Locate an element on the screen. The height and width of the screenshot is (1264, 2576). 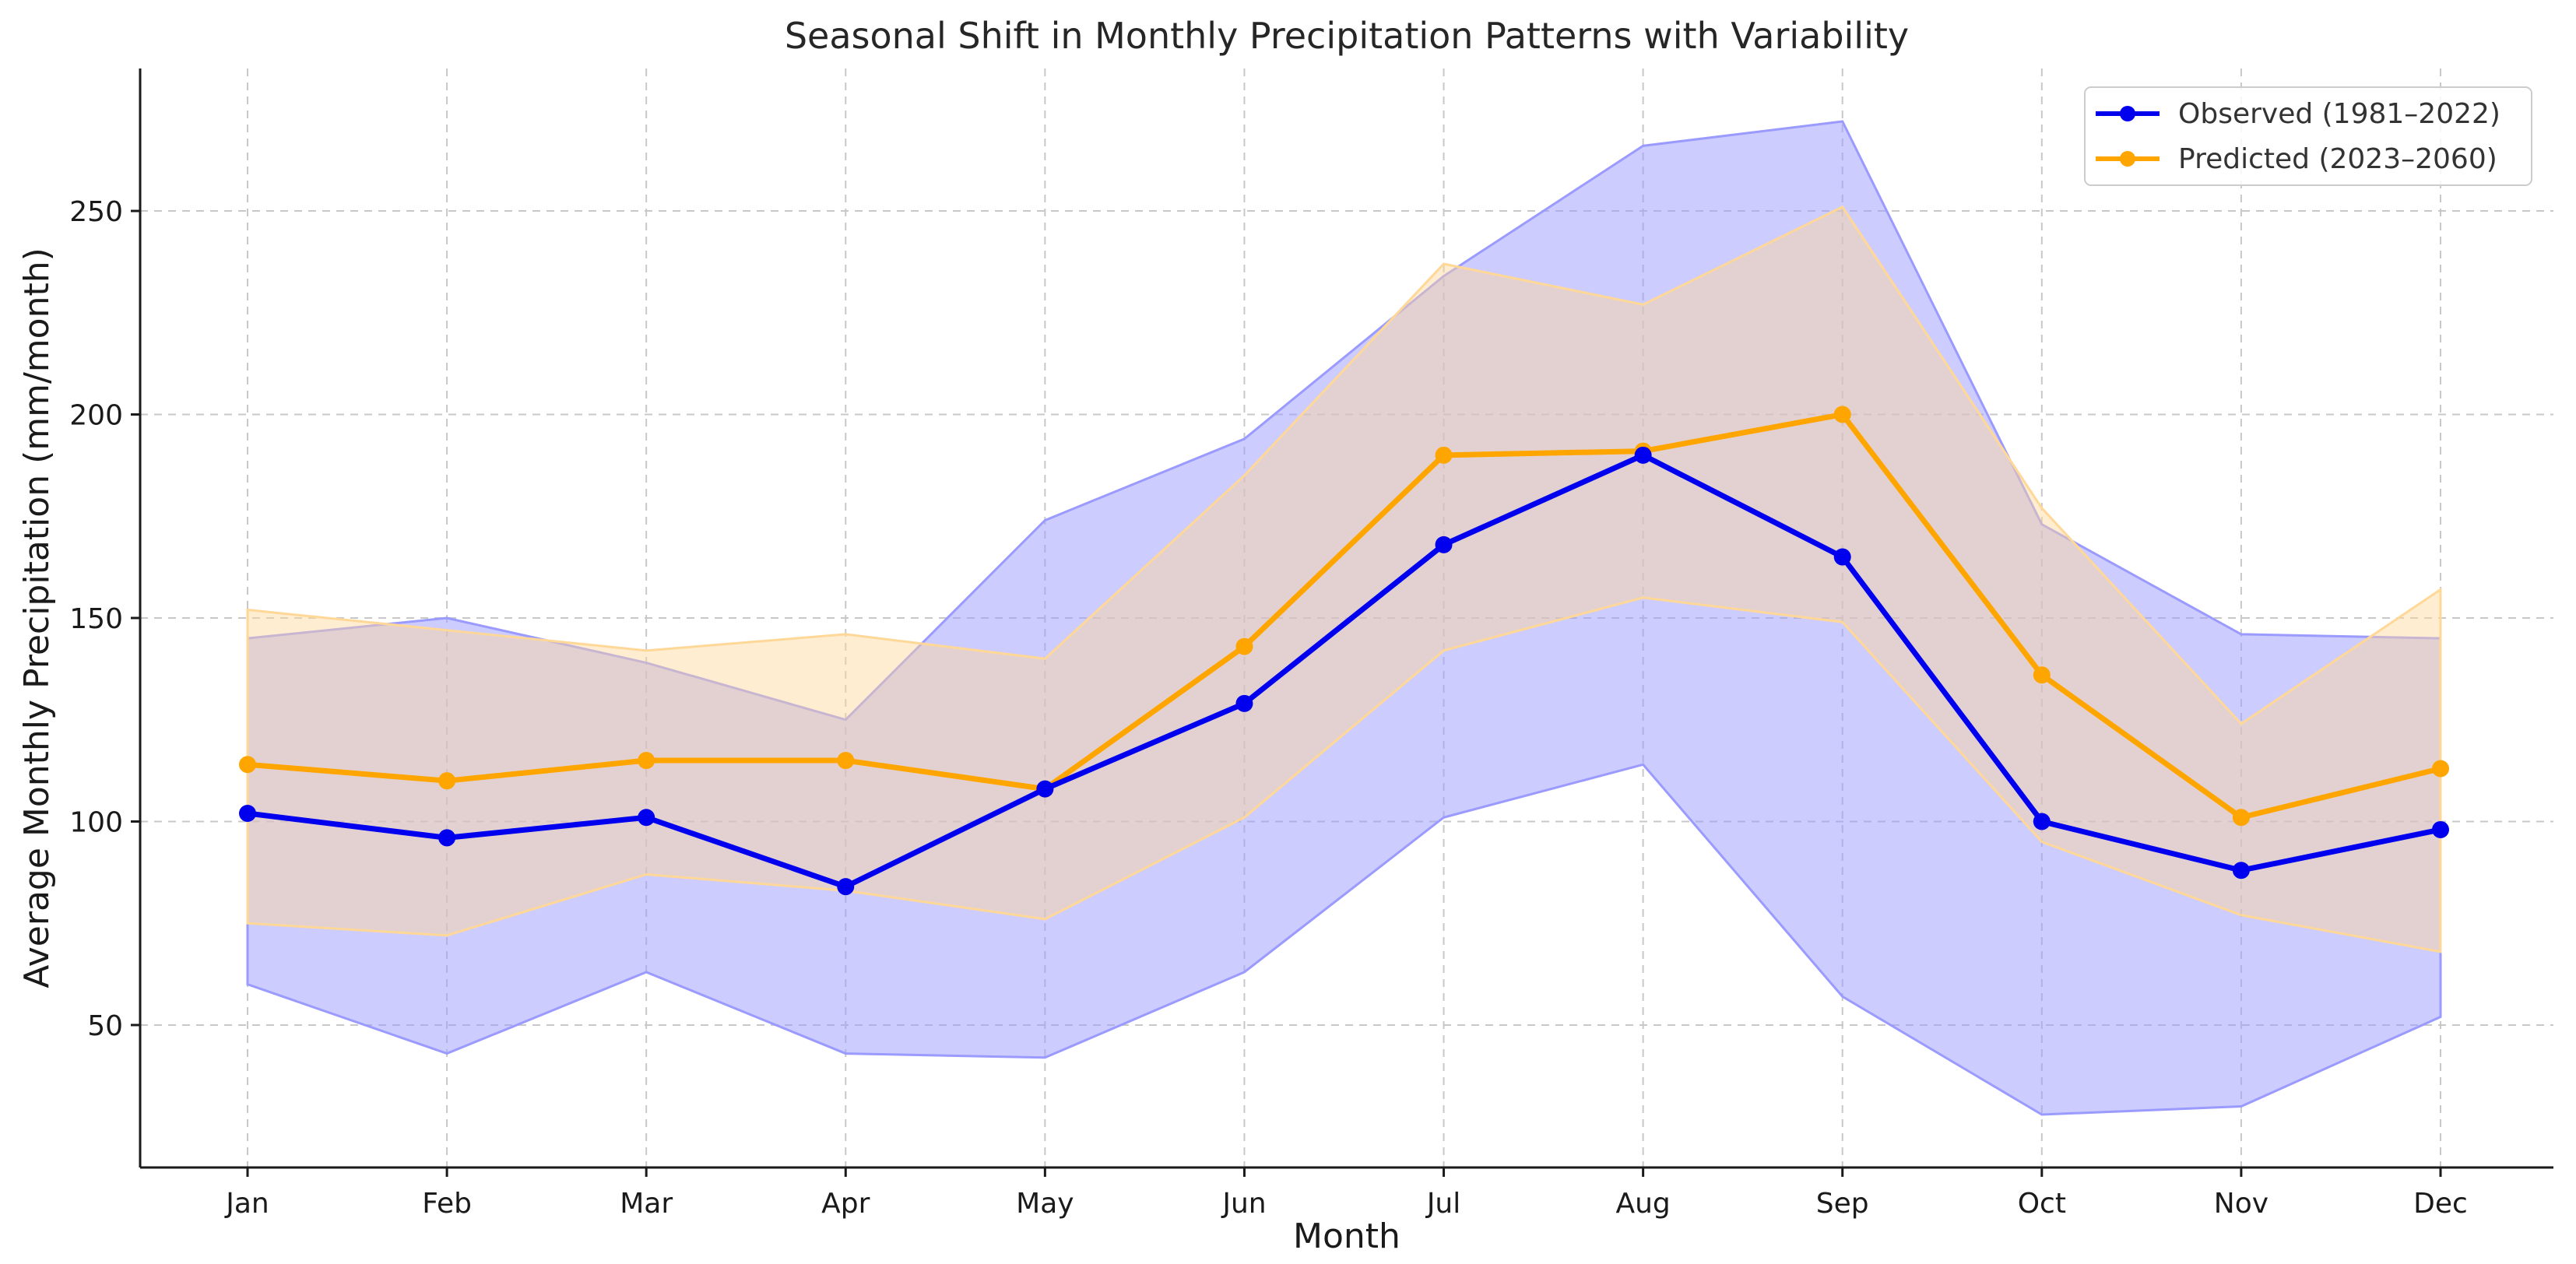
y-axis-label: Average Monthly Precipitation (mm/month) is located at coordinates (37, 618).